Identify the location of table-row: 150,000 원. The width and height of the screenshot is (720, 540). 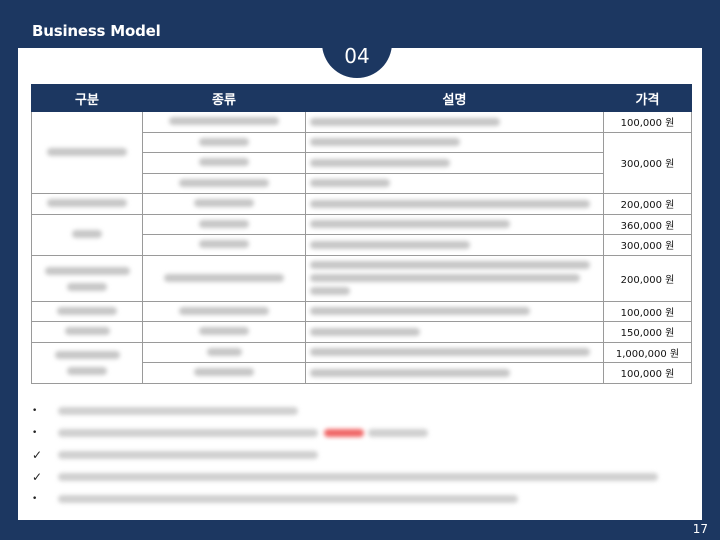
(361, 332).